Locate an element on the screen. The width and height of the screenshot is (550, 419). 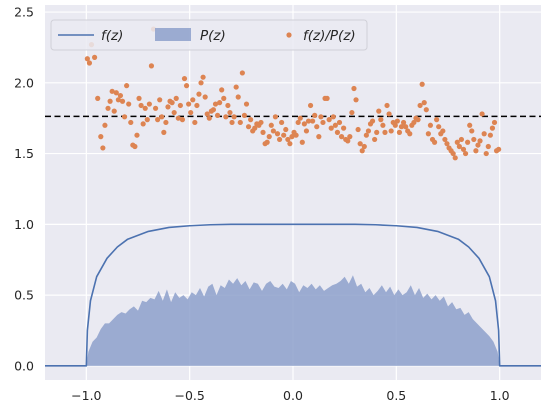
y-tick-label-2: 1.0 is located at coordinates (24, 224).